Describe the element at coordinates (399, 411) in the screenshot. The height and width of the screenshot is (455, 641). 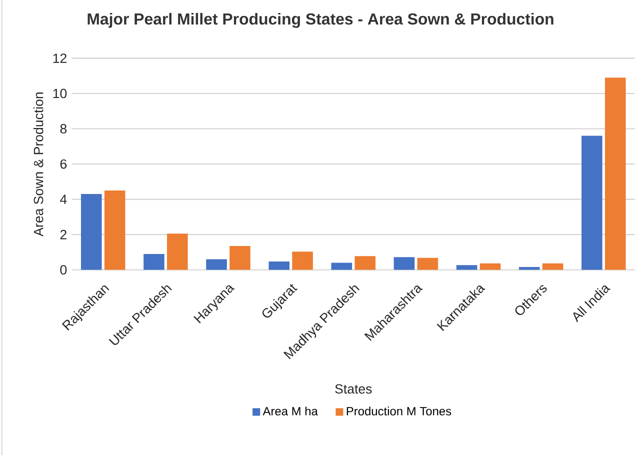
I see `legend-label: Production M Tones` at that location.